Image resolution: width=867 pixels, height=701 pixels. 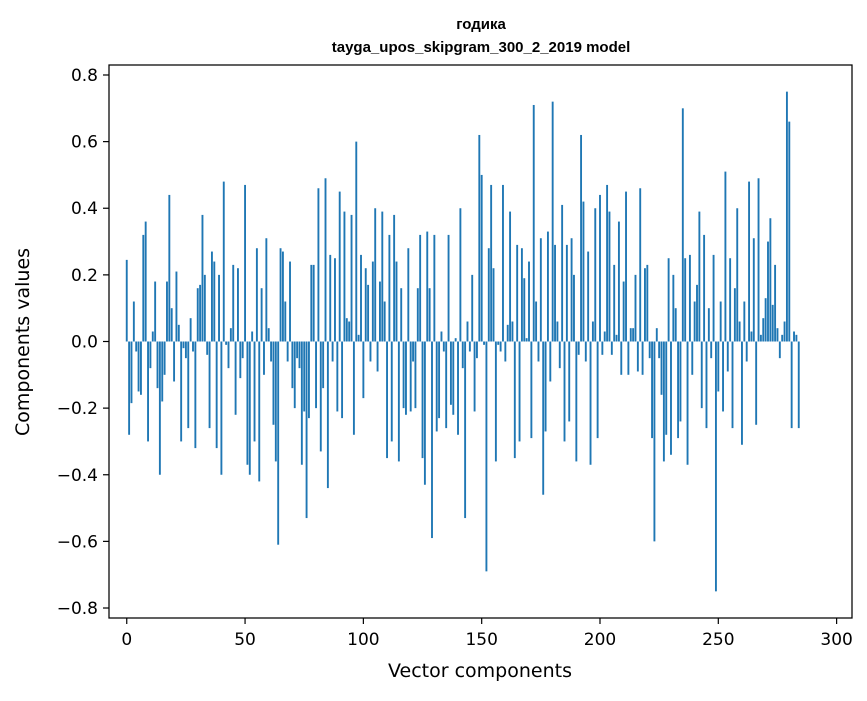 What do you see at coordinates (77, 609) in the screenshot?
I see `y-tick-label: −0.8` at bounding box center [77, 609].